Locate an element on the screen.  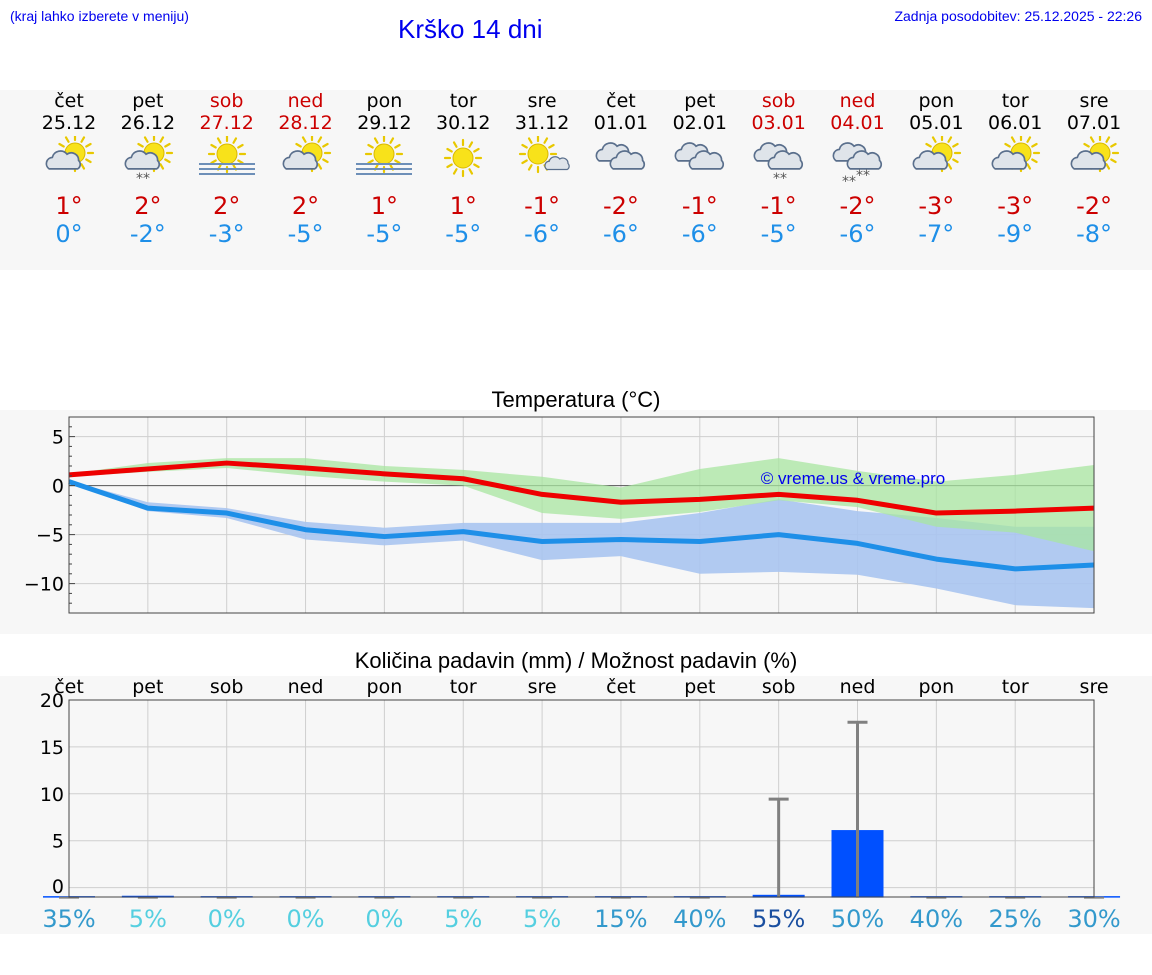
watermark-text: © vreme.us & vreme.pro is located at coordinates (853, 478).